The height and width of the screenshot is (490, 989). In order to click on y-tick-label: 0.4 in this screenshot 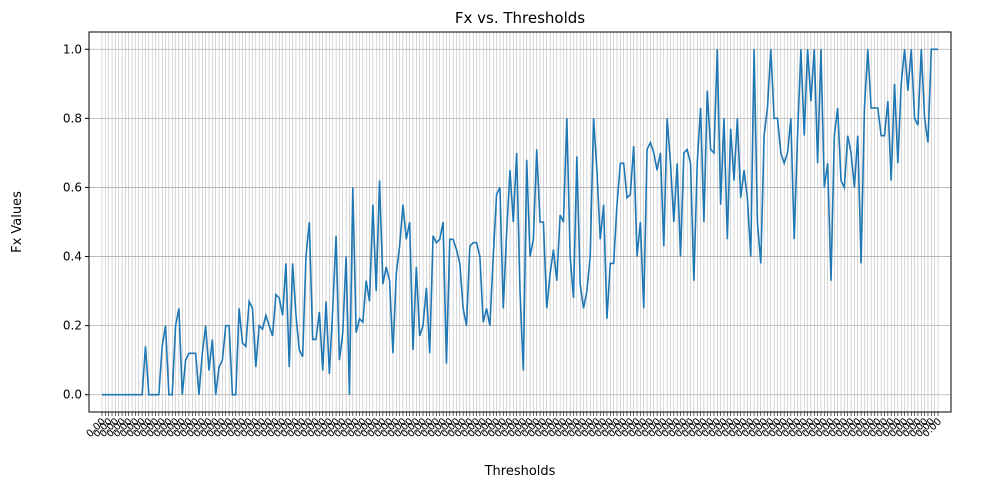, I will do `click(72, 257)`.